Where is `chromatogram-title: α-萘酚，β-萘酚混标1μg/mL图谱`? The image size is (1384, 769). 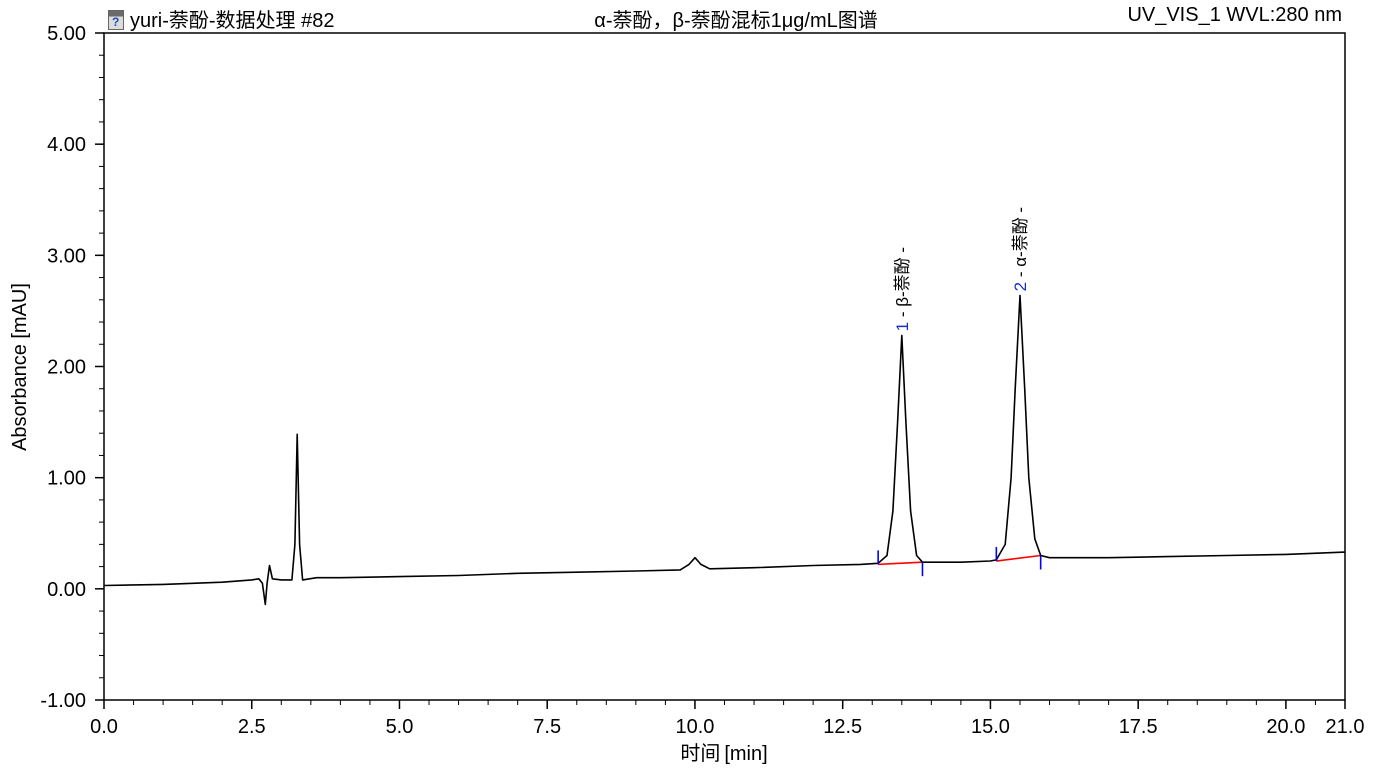 chromatogram-title: α-萘酚，β-萘酚混标1μg/mL图谱 is located at coordinates (736, 21).